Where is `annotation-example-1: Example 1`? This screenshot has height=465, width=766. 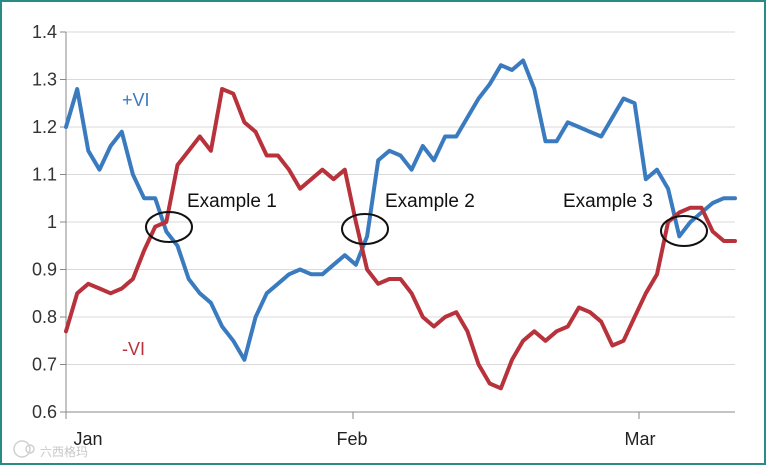
annotation-example-1: Example 1 is located at coordinates (232, 201).